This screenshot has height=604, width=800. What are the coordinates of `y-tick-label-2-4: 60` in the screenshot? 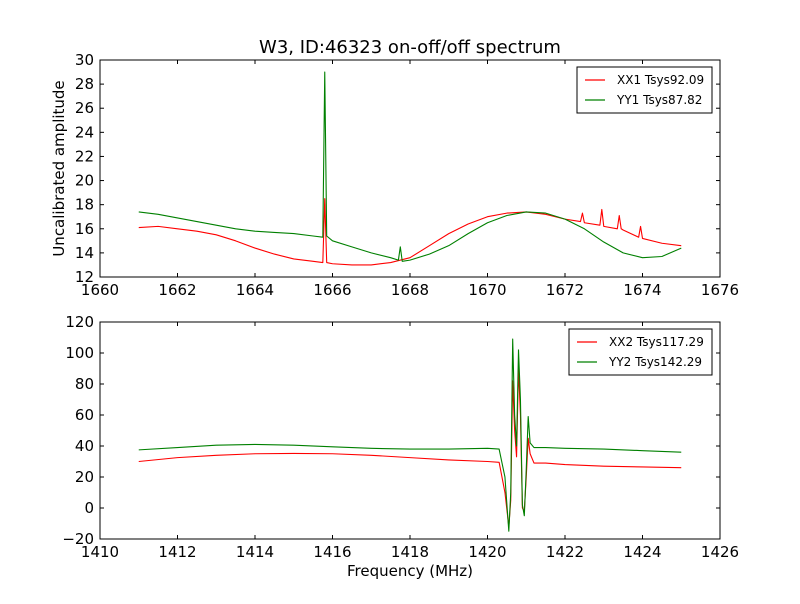 It's located at (84, 415).